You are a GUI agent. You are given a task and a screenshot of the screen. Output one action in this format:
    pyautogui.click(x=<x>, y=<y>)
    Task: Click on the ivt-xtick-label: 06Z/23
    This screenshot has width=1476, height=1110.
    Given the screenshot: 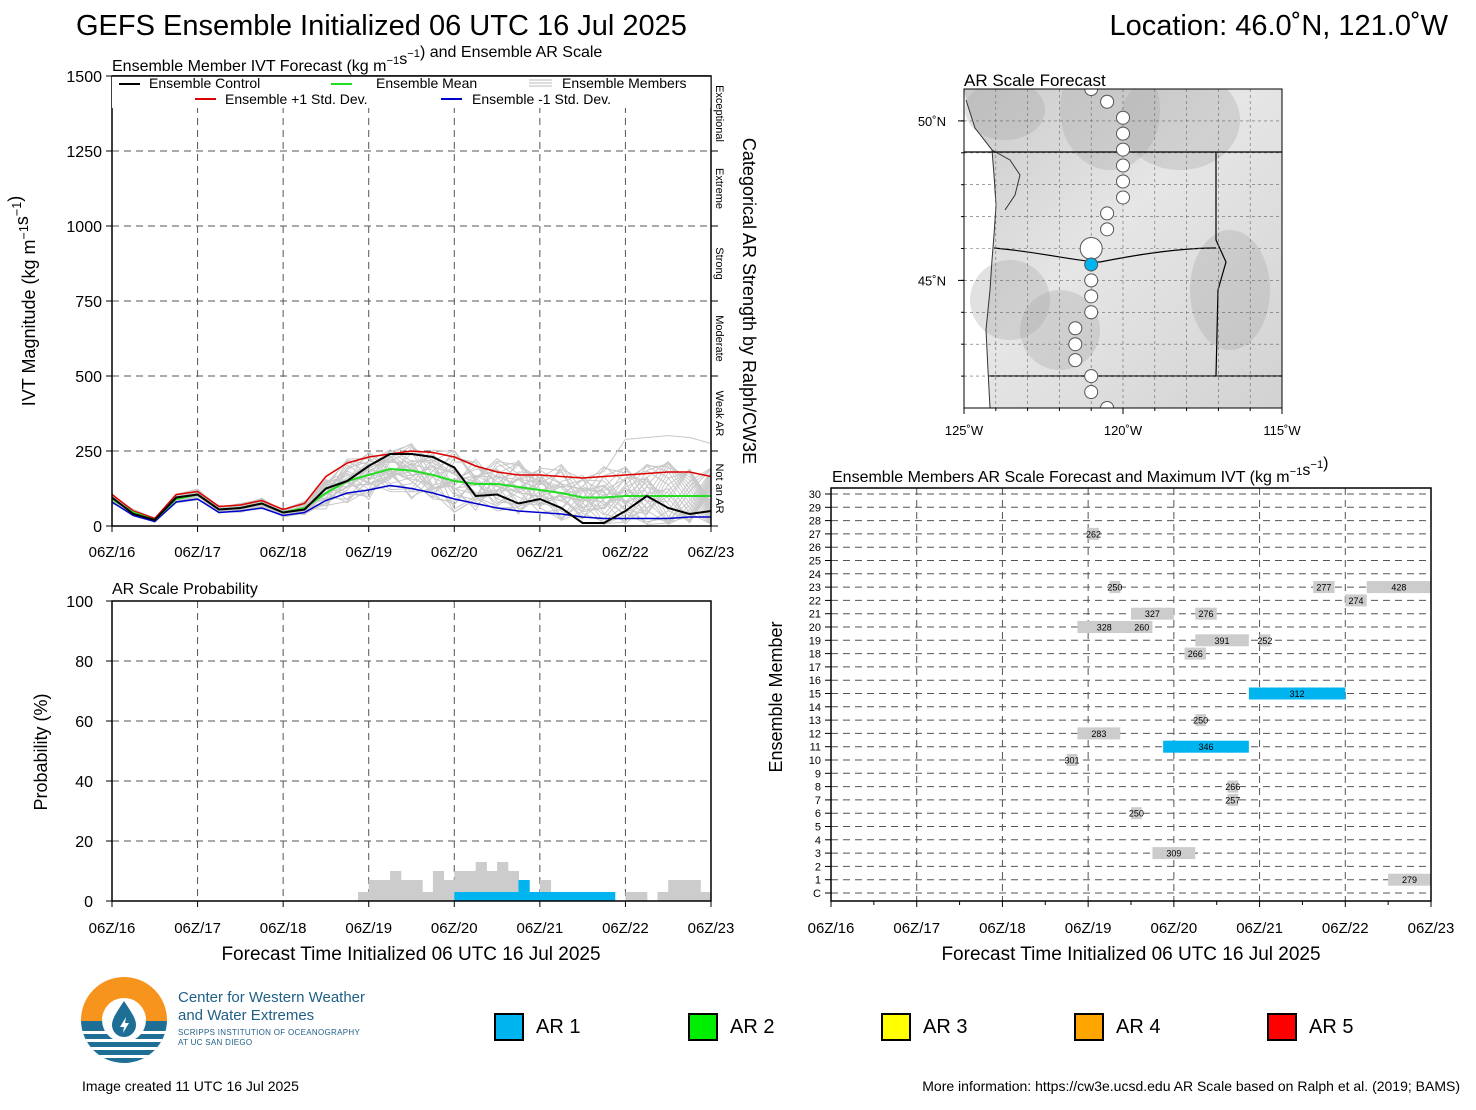 What is the action you would take?
    pyautogui.click(x=711, y=552)
    